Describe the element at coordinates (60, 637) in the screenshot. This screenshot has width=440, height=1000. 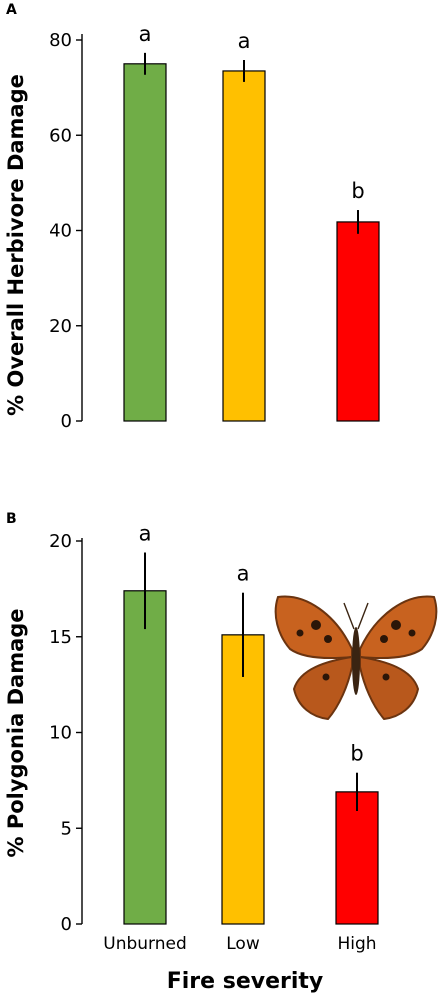
I see `y-tick-label: 15` at that location.